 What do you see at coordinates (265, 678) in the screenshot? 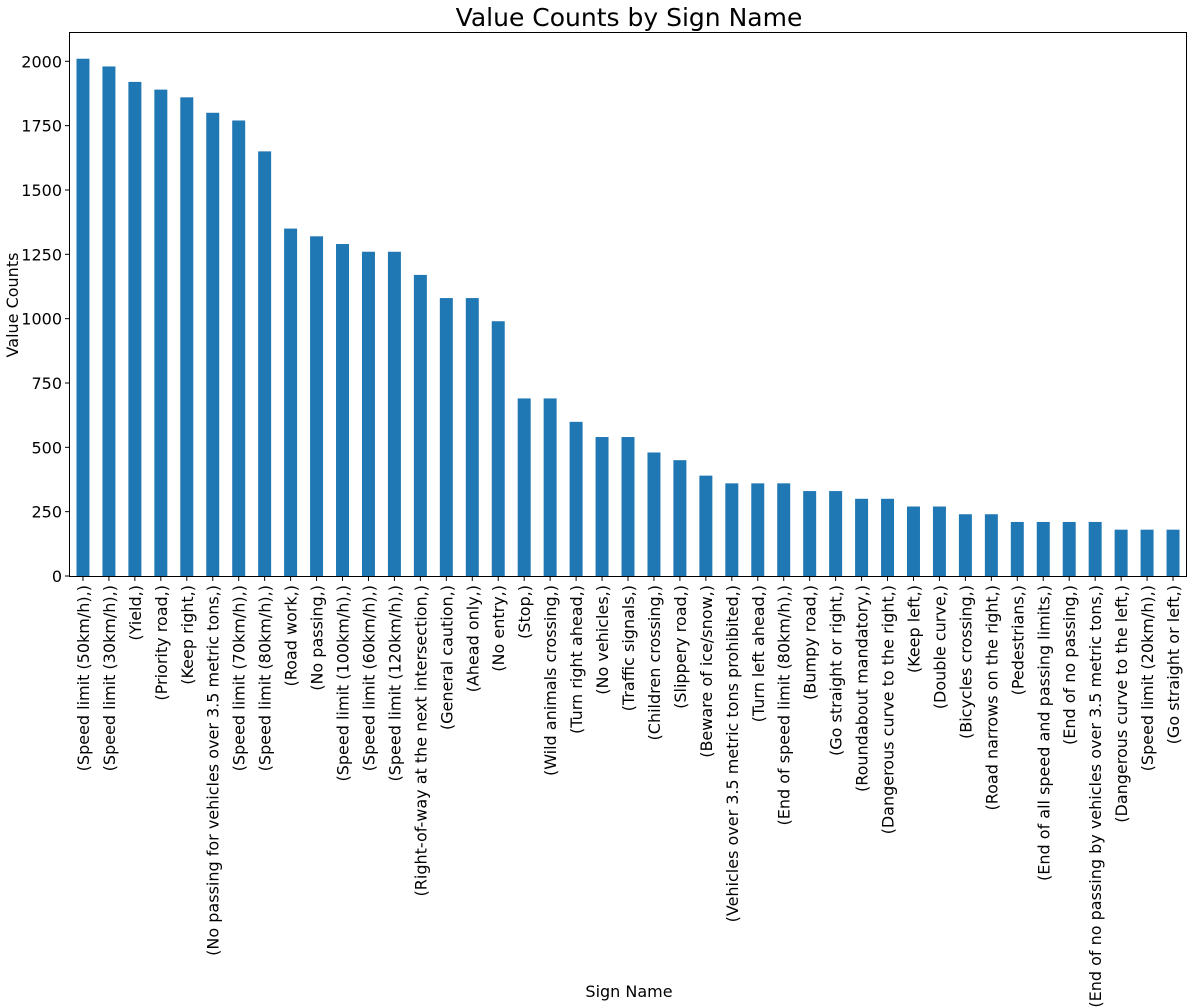
I see `x-tick-label: (Speed limit (80km/h),)` at bounding box center [265, 678].